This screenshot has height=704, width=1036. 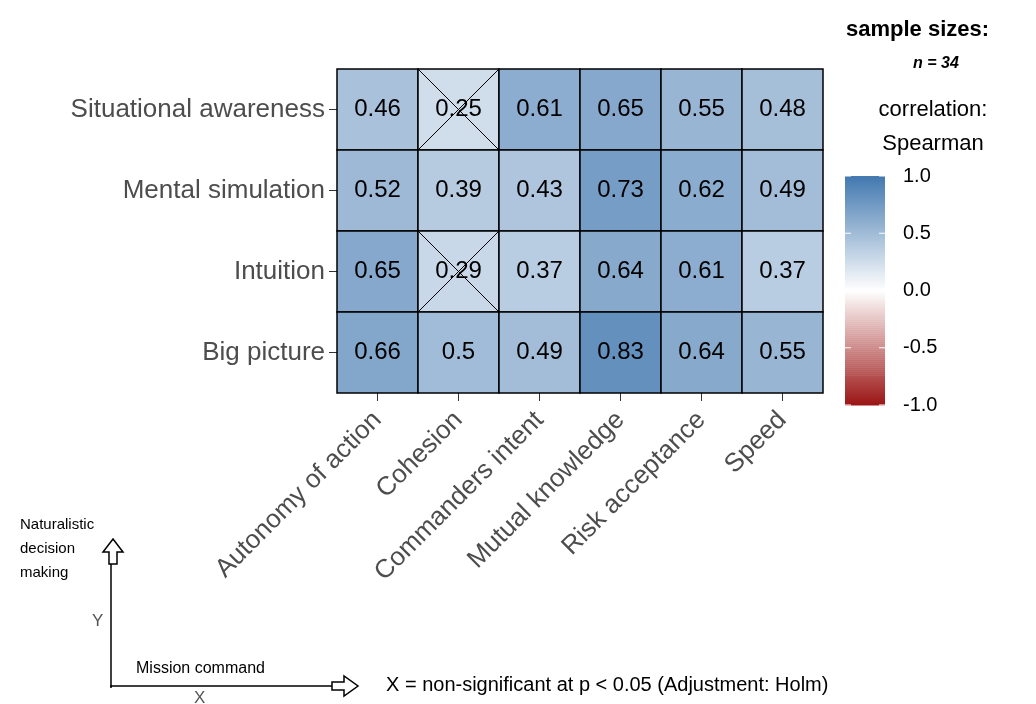 I want to click on text: n = 34, so click(x=936, y=63).